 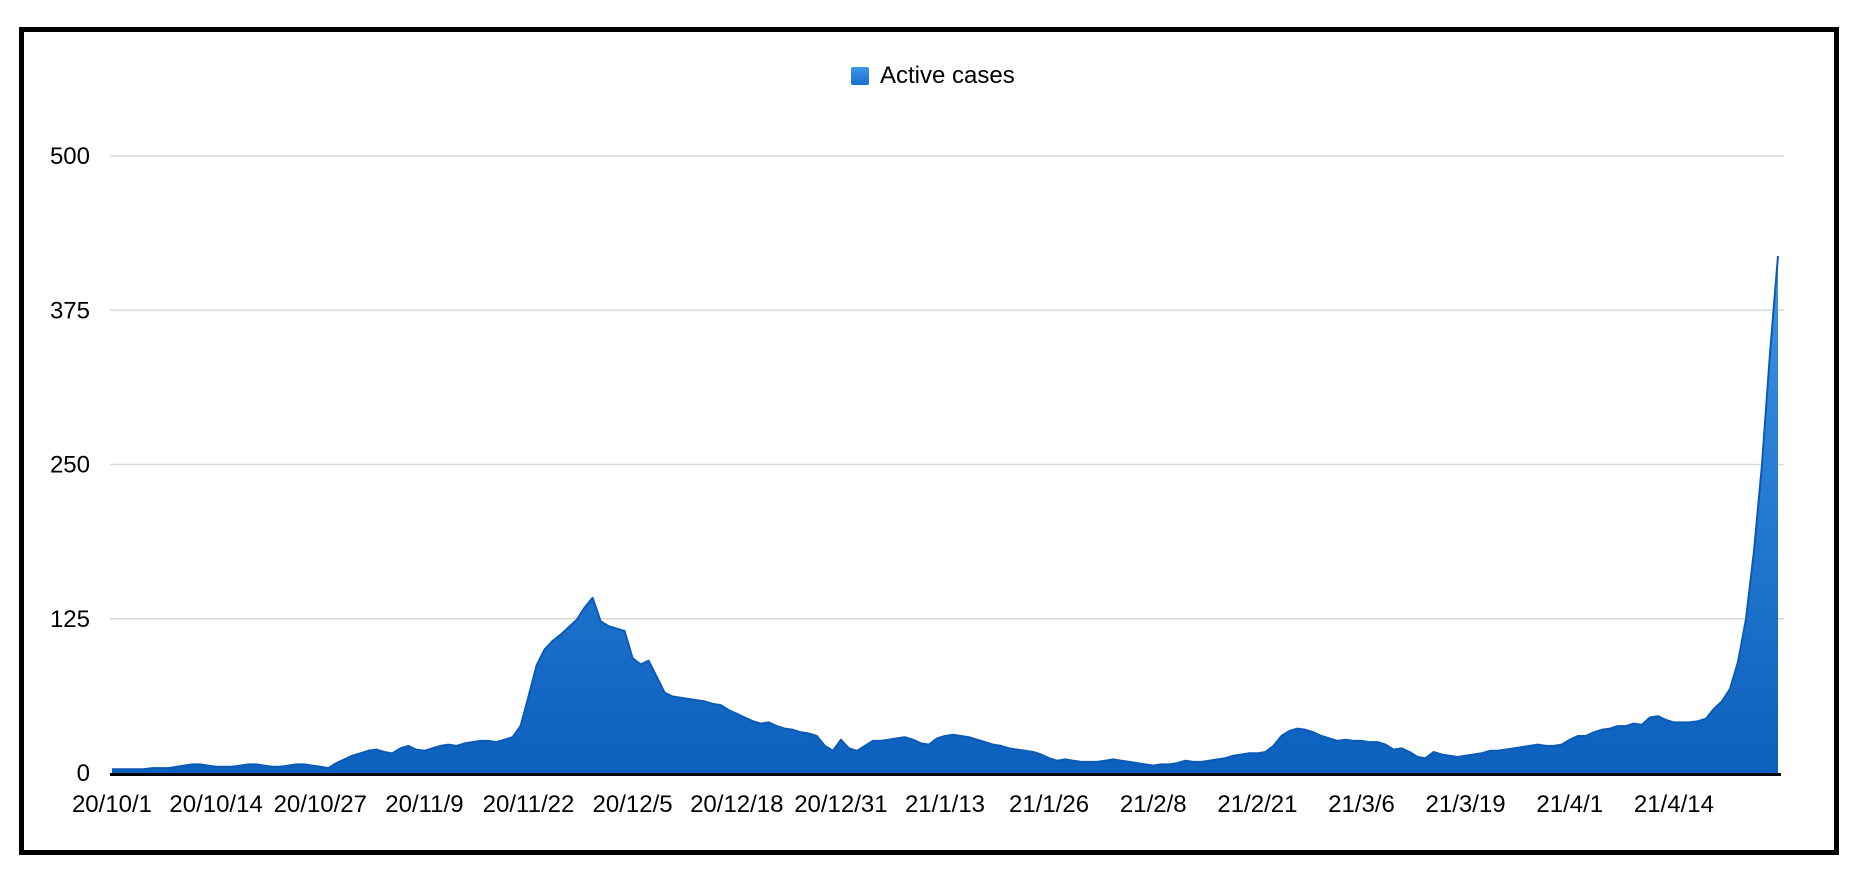 What do you see at coordinates (736, 804) in the screenshot?
I see `x-axis-label: 20/12/18` at bounding box center [736, 804].